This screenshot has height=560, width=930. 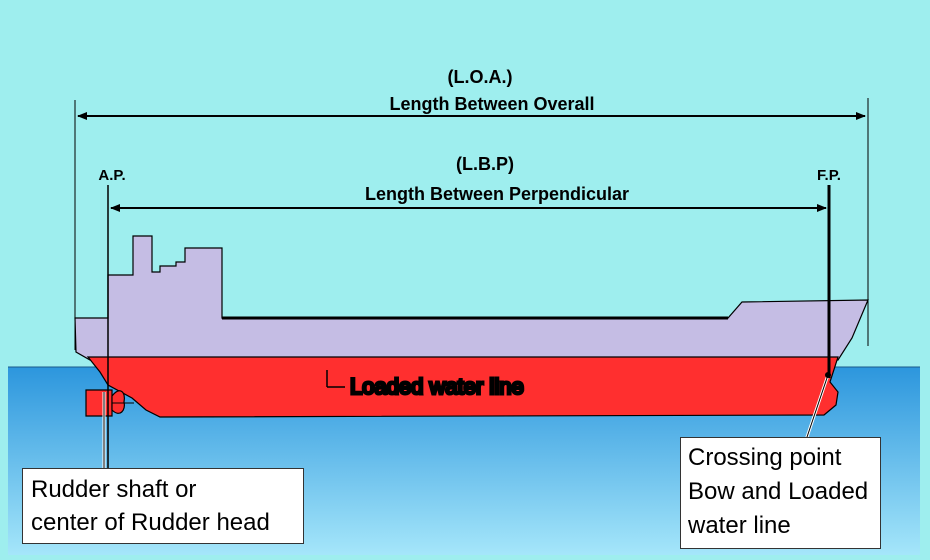 I want to click on bow-callout-line2: Bow and Loaded, so click(x=778, y=491).